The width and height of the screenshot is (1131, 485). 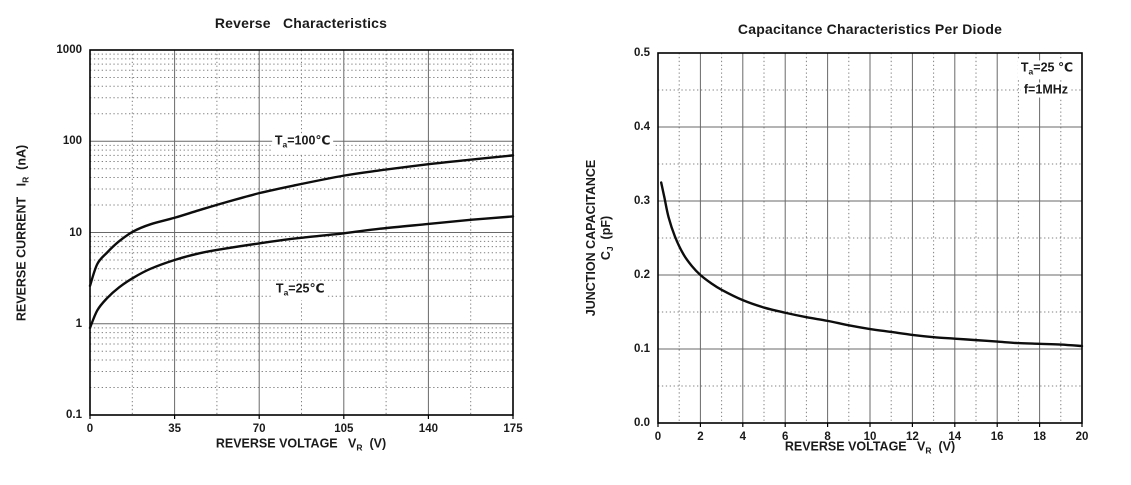 What do you see at coordinates (642, 275) in the screenshot?
I see `y-tick-label: 0.2` at bounding box center [642, 275].